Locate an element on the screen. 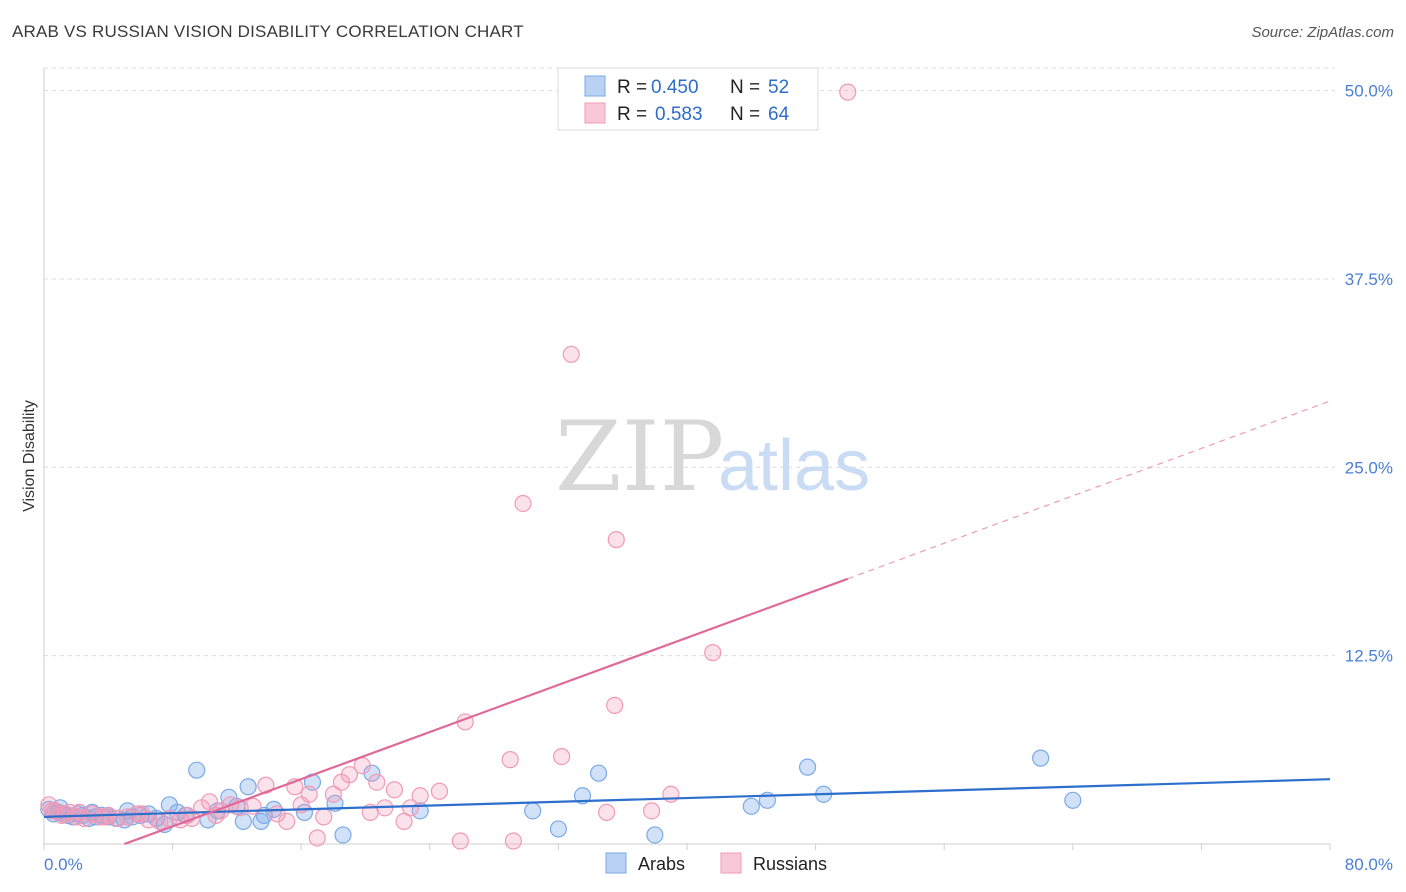 This screenshot has width=1406, height=892. arabs-trend-line is located at coordinates (687, 798).